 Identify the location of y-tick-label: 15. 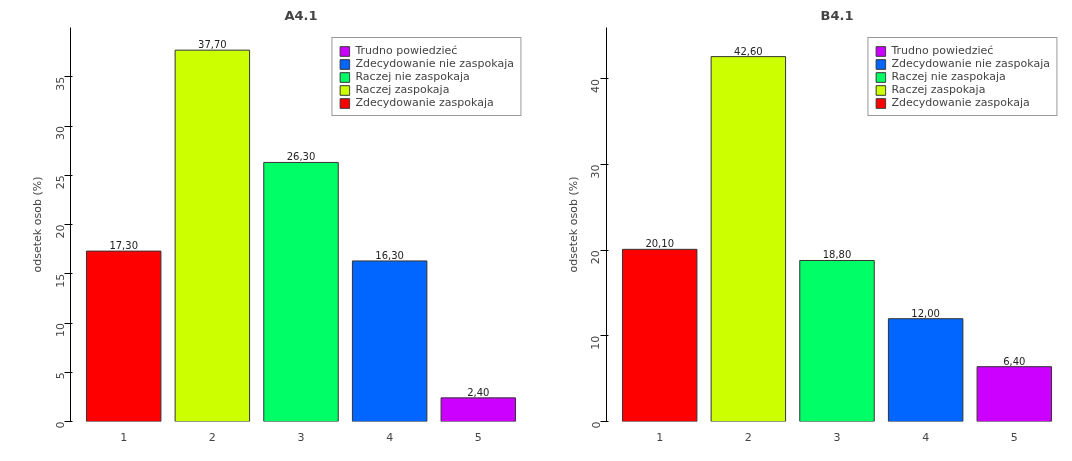
(60, 280).